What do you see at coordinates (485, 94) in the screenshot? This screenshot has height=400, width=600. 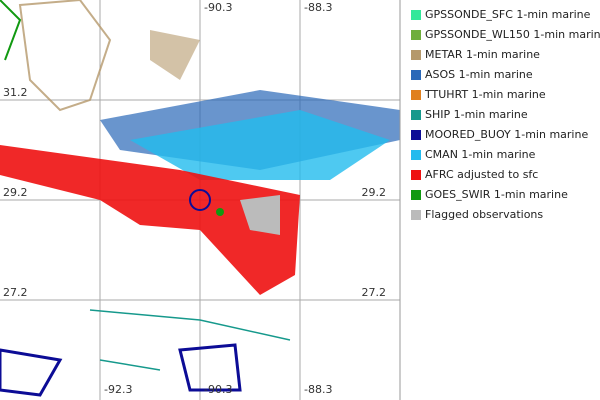 I see `legend-label: TTUHRT 1-min marine` at bounding box center [485, 94].